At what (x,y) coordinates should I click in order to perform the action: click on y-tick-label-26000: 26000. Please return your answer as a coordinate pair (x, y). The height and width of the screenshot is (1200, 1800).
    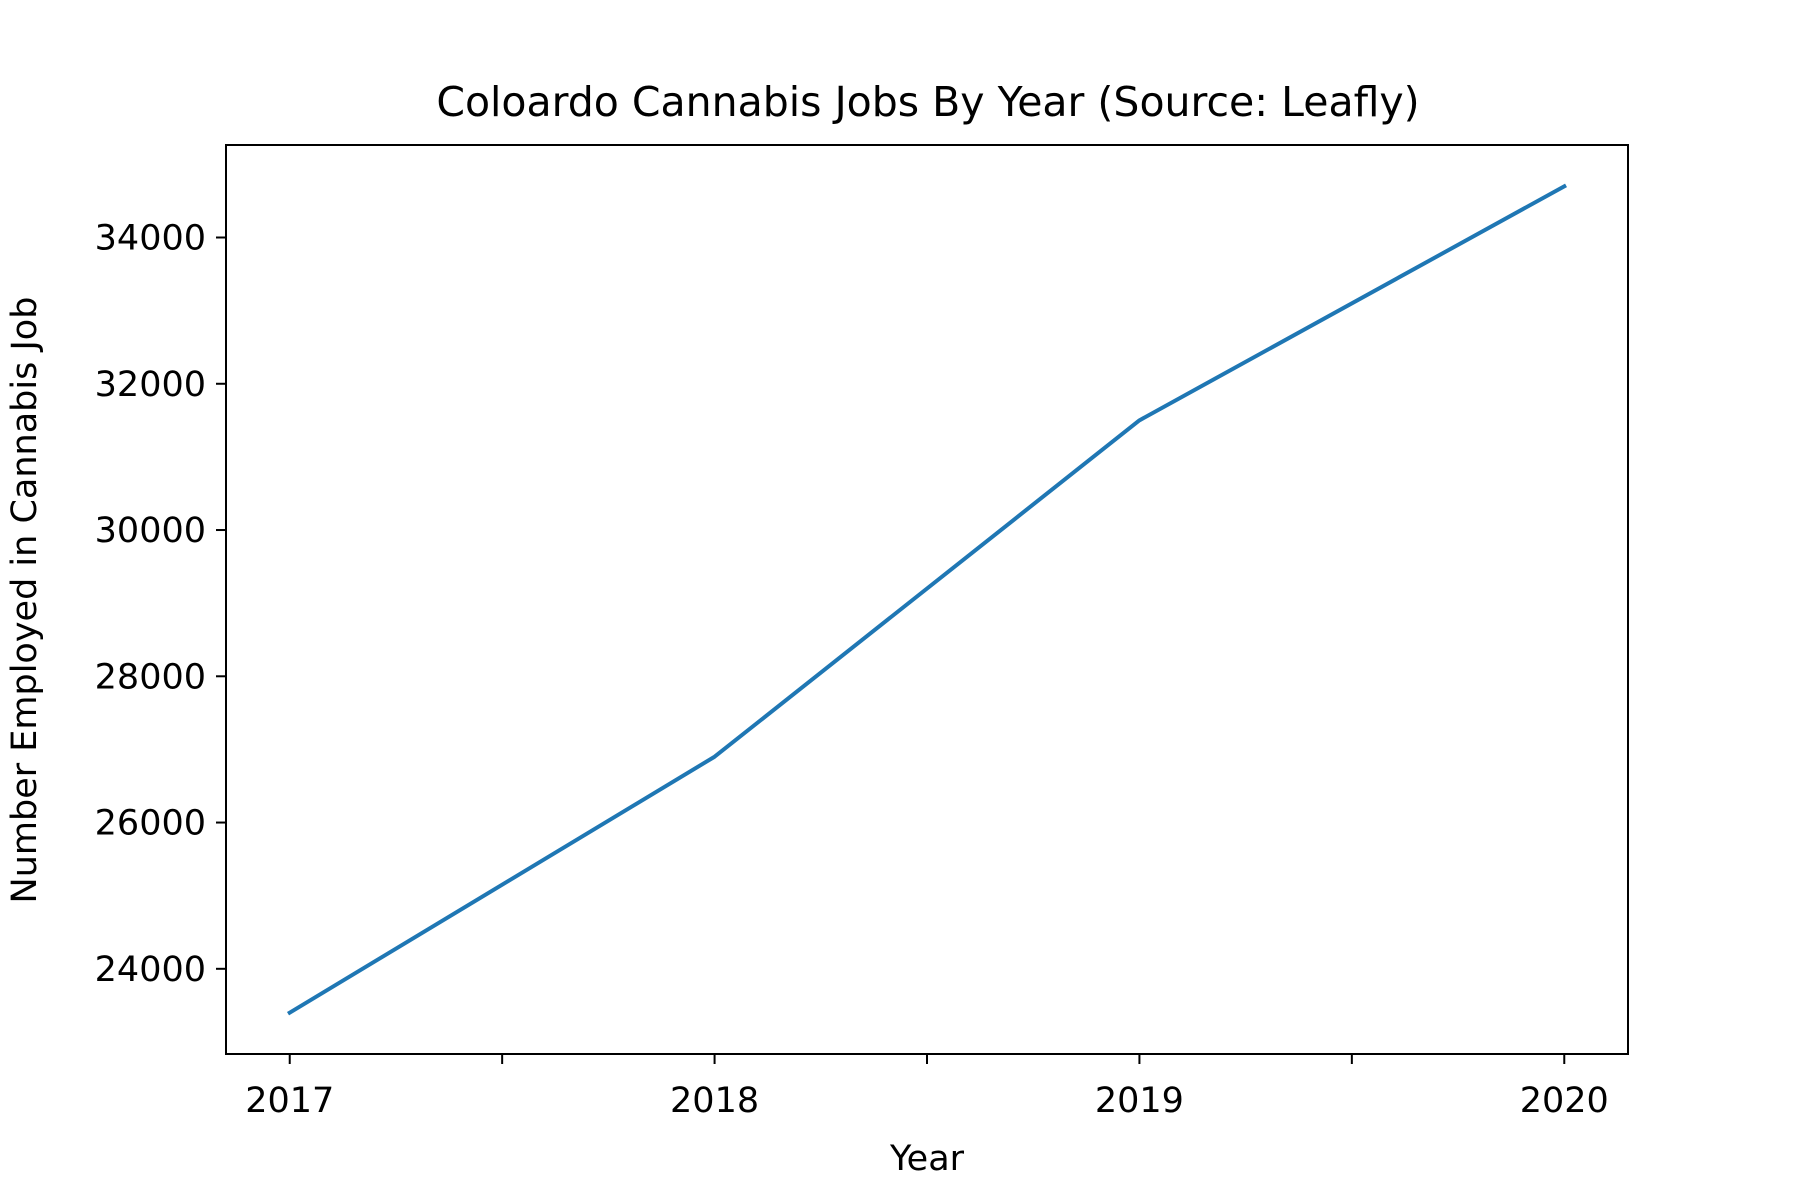
    Looking at the image, I should click on (150, 824).